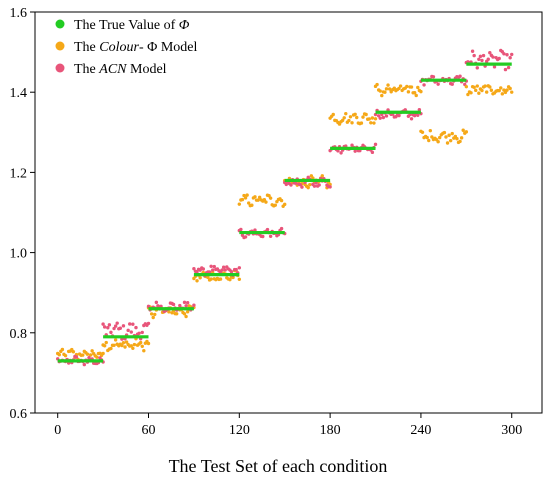 The height and width of the screenshot is (484, 550). I want to click on y-tick-label: 0.8, so click(19, 334).